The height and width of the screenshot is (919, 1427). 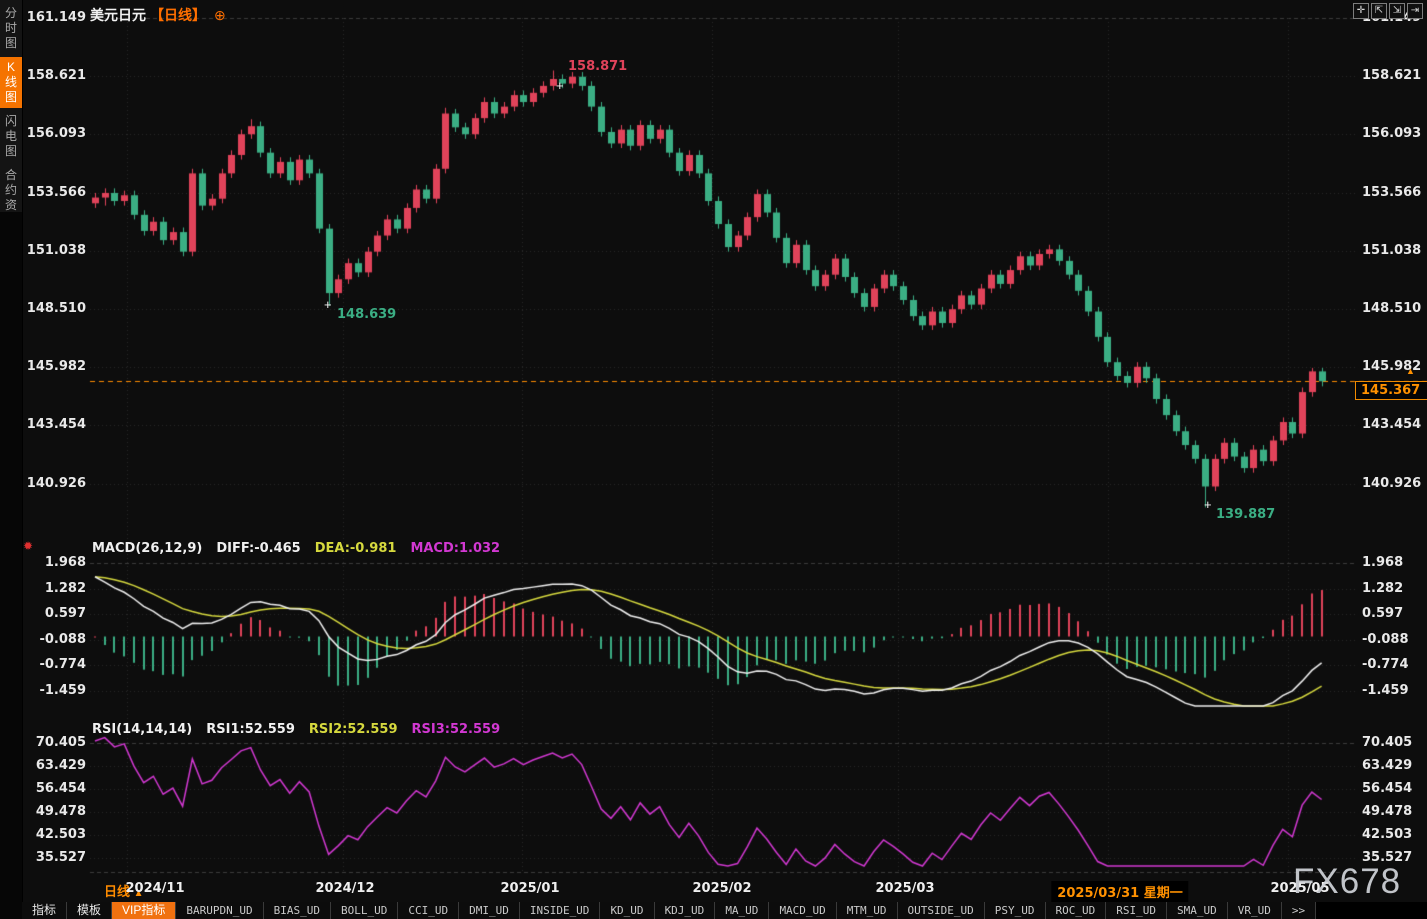 I want to click on fx678-watermark: FX678, so click(x=1347, y=881).